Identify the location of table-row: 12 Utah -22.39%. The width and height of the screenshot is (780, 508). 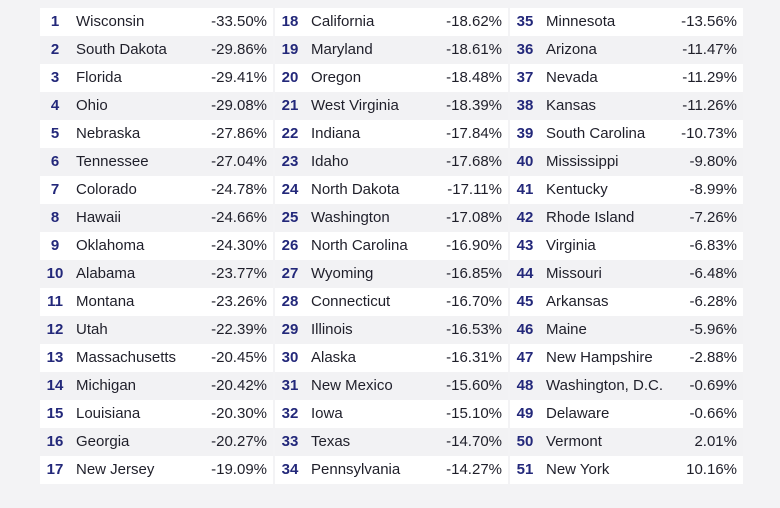
(156, 330).